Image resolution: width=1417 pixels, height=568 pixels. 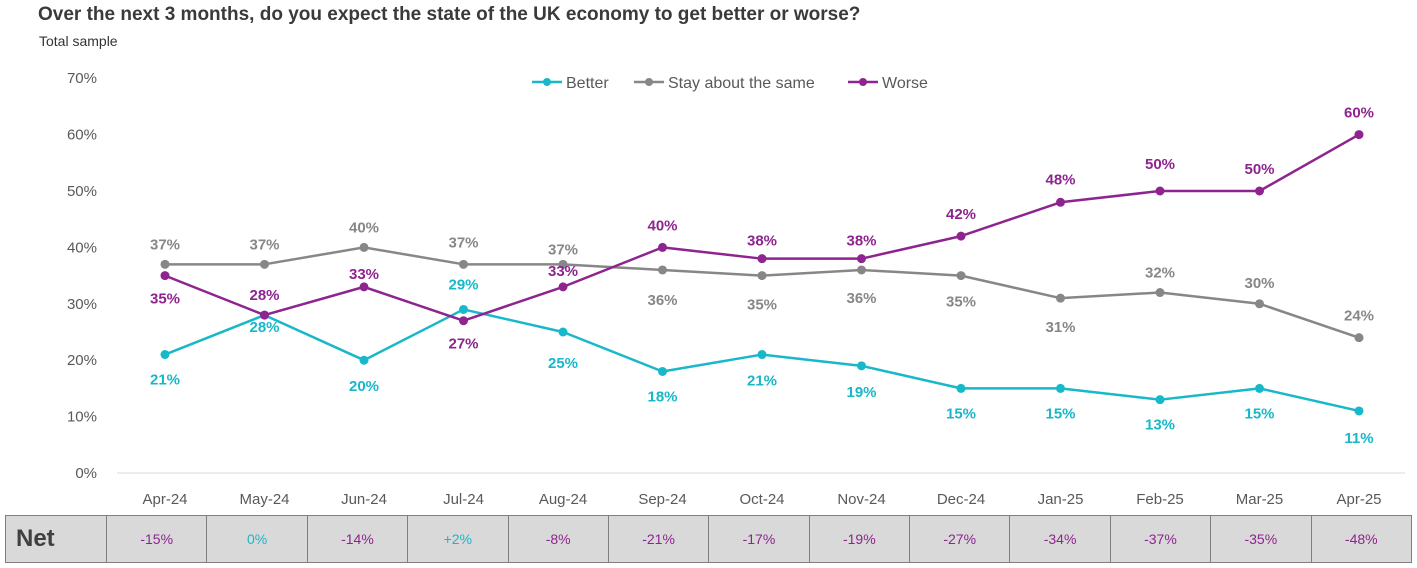 What do you see at coordinates (905, 83) in the screenshot?
I see `legend-label: Worse` at bounding box center [905, 83].